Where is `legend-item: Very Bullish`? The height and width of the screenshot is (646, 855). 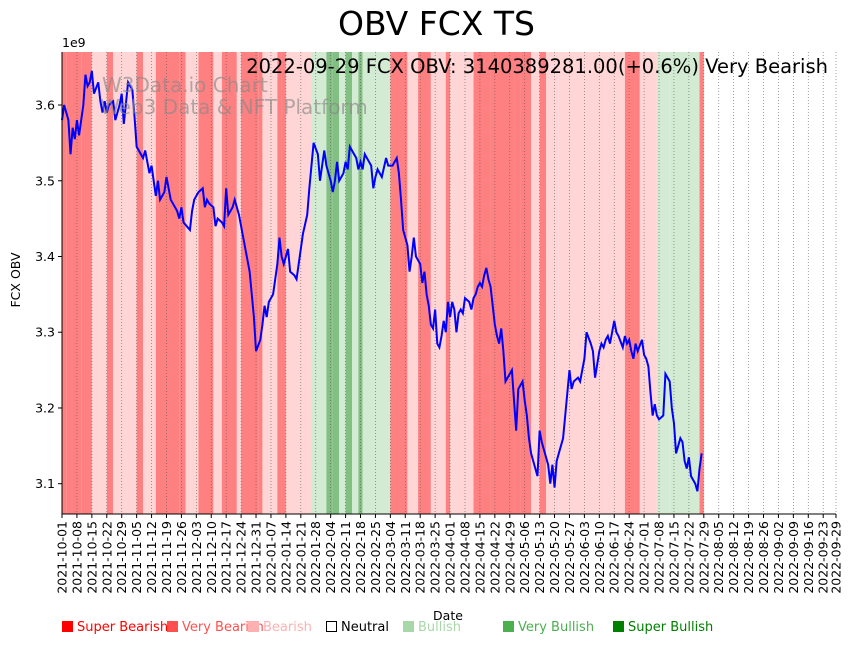 legend-item: Very Bullish is located at coordinates (548, 627).